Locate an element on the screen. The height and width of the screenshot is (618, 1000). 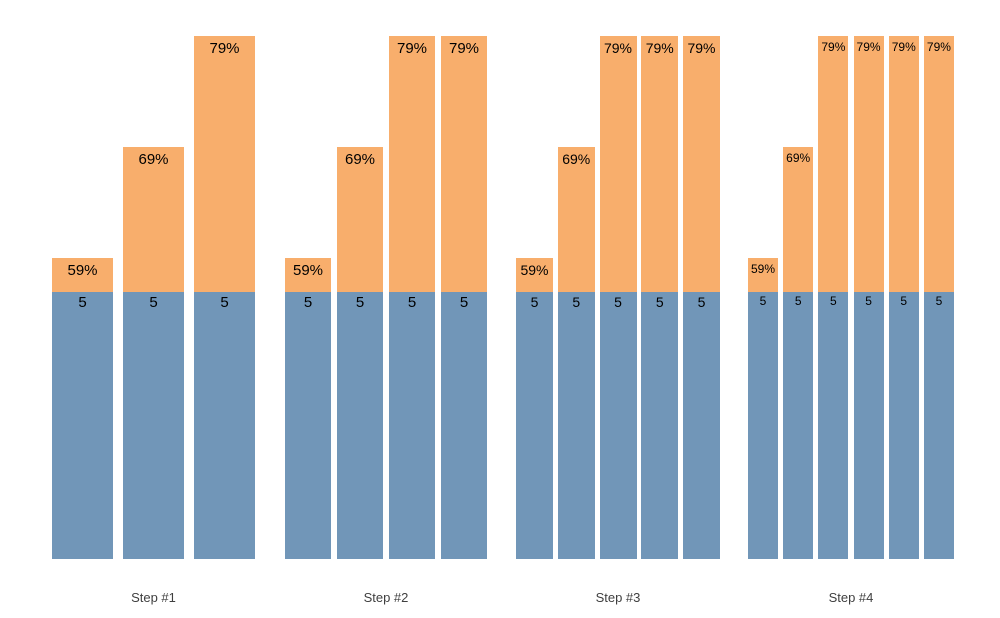
bar-step3-3: 79% 5 is located at coordinates (618, 297).